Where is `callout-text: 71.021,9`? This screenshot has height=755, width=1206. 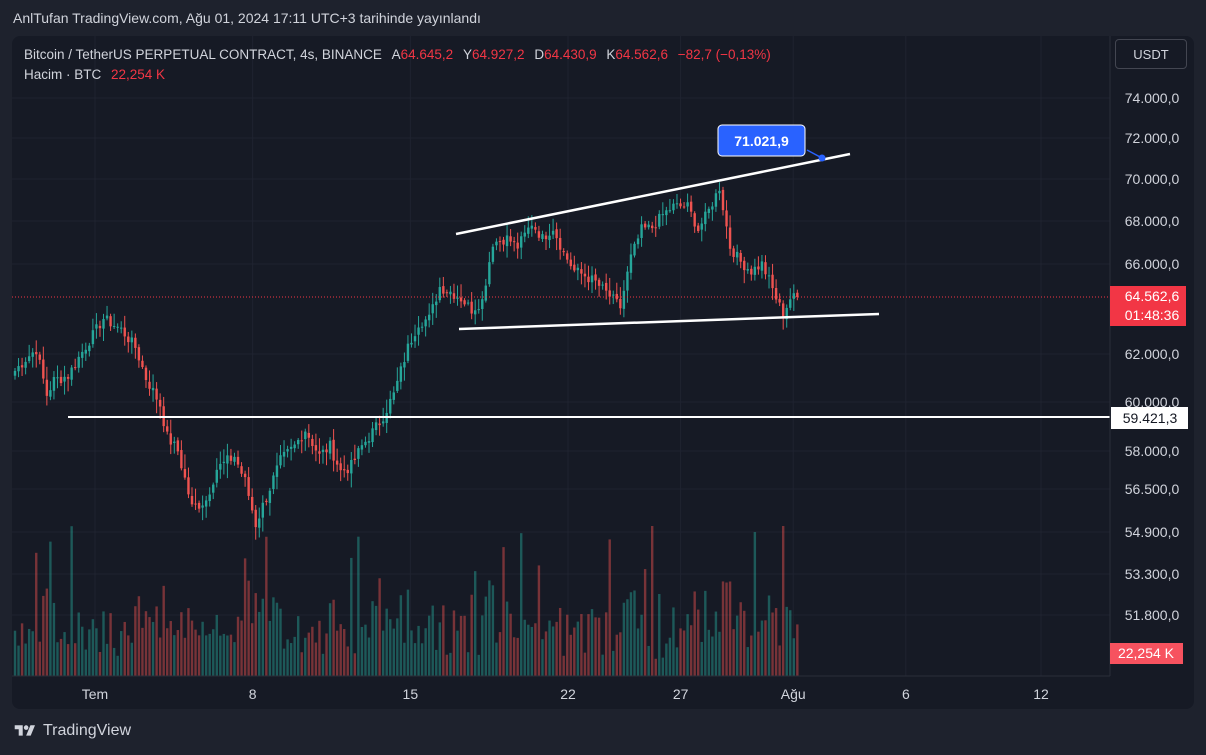 callout-text: 71.021,9 is located at coordinates (761, 141).